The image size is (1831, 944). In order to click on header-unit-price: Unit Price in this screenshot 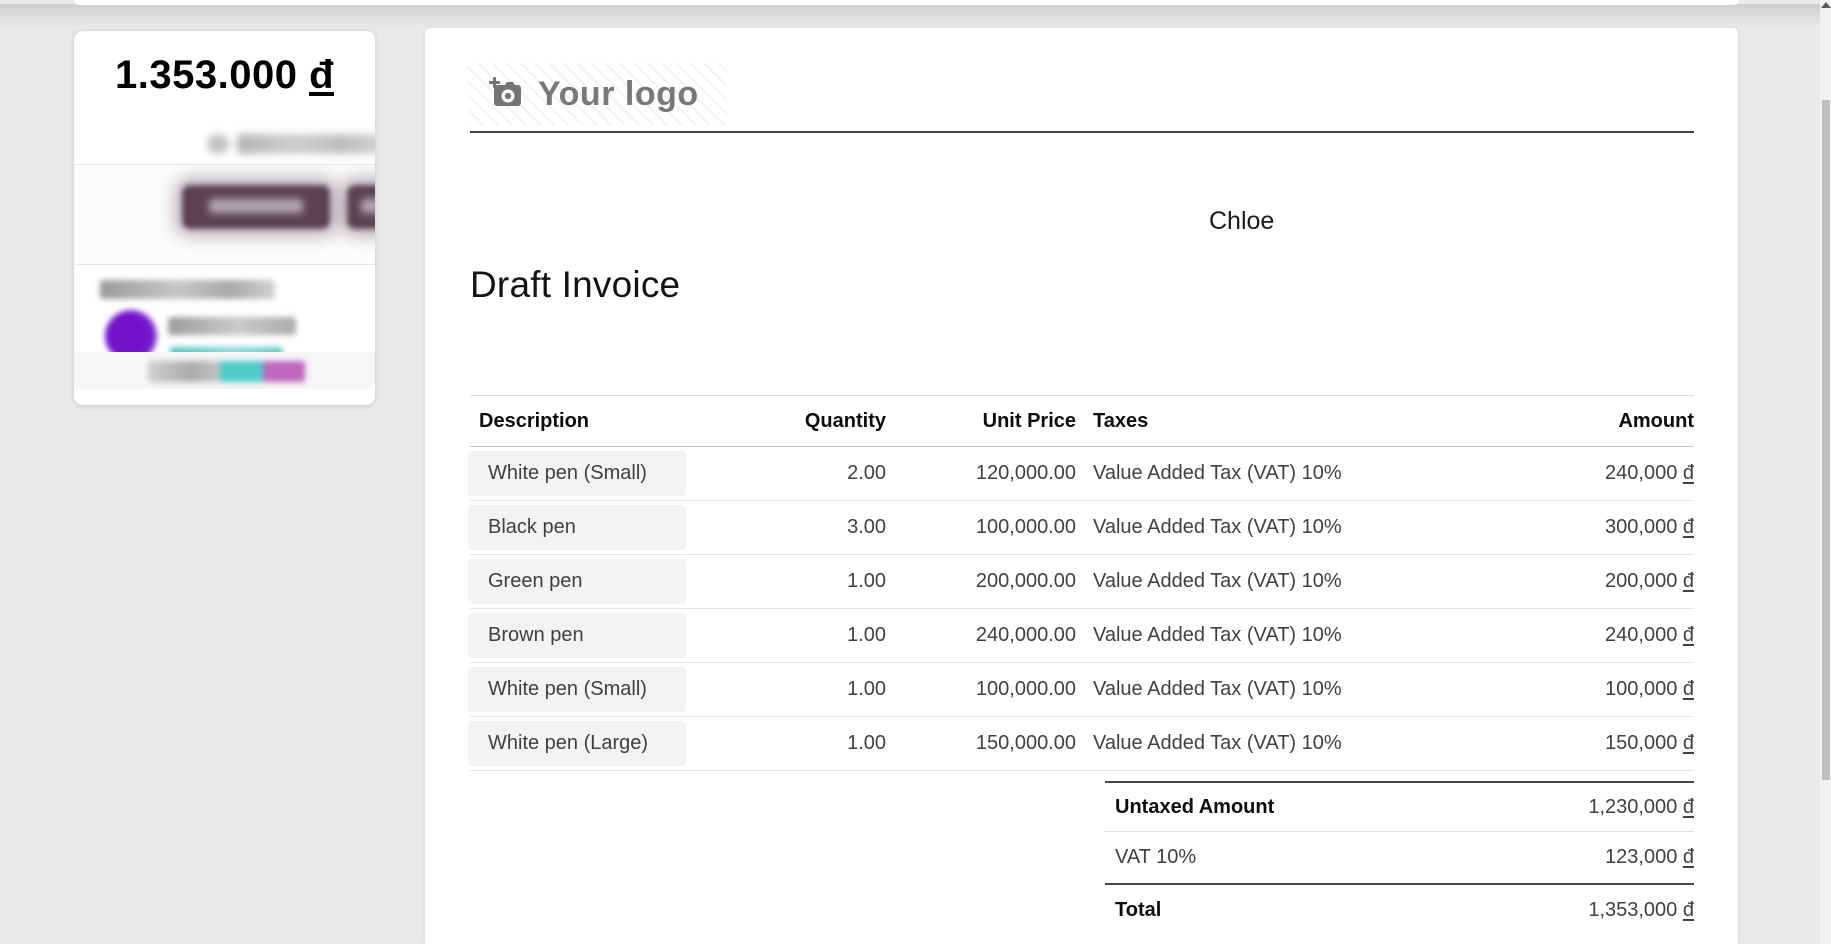, I will do `click(1029, 420)`.